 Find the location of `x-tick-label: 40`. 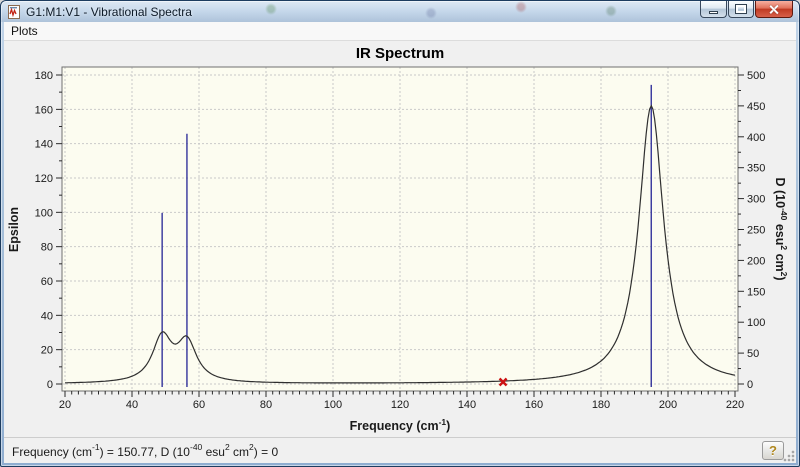

x-tick-label: 40 is located at coordinates (132, 405).